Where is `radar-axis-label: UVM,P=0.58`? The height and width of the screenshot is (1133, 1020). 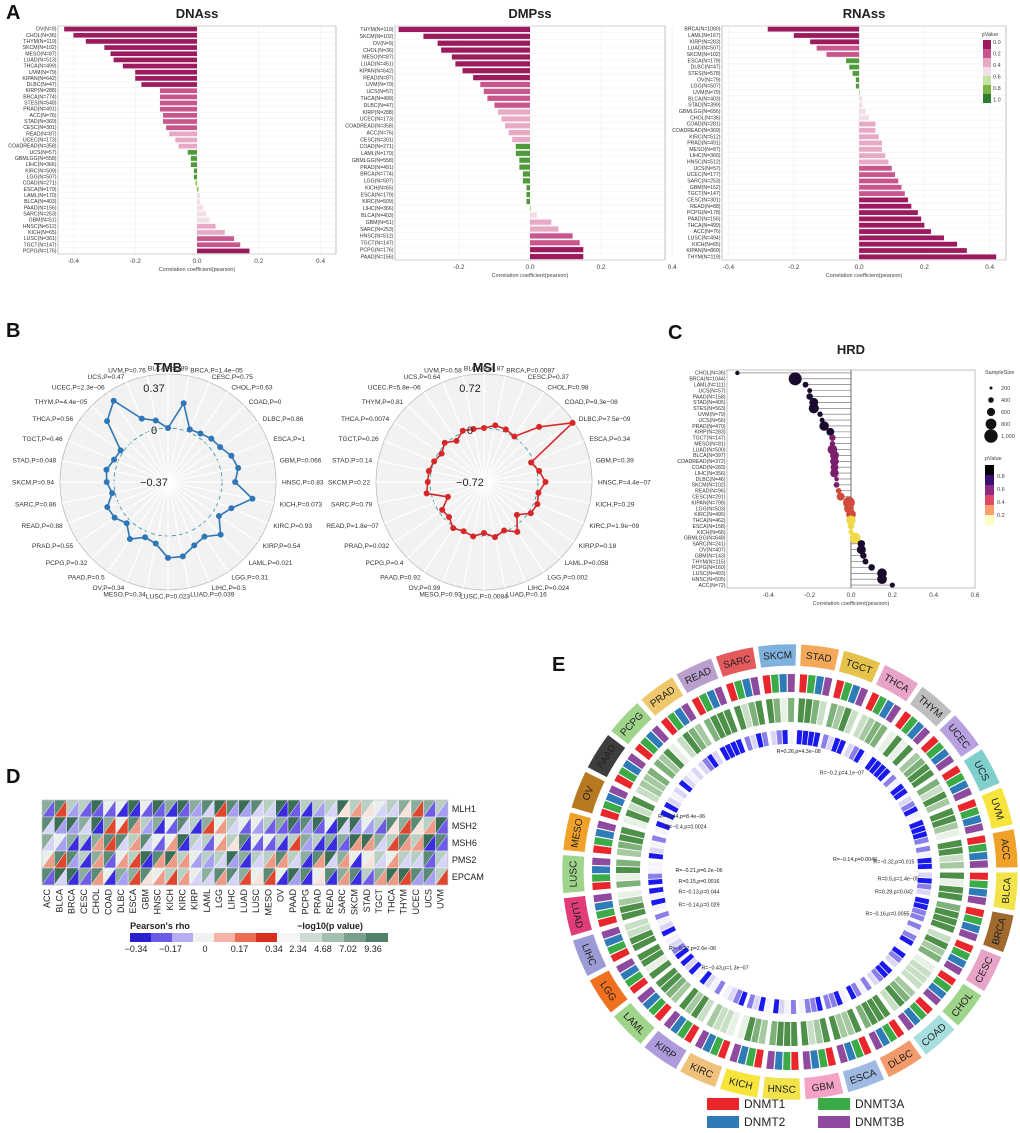
radar-axis-label: UVM,P=0.58 is located at coordinates (443, 371).